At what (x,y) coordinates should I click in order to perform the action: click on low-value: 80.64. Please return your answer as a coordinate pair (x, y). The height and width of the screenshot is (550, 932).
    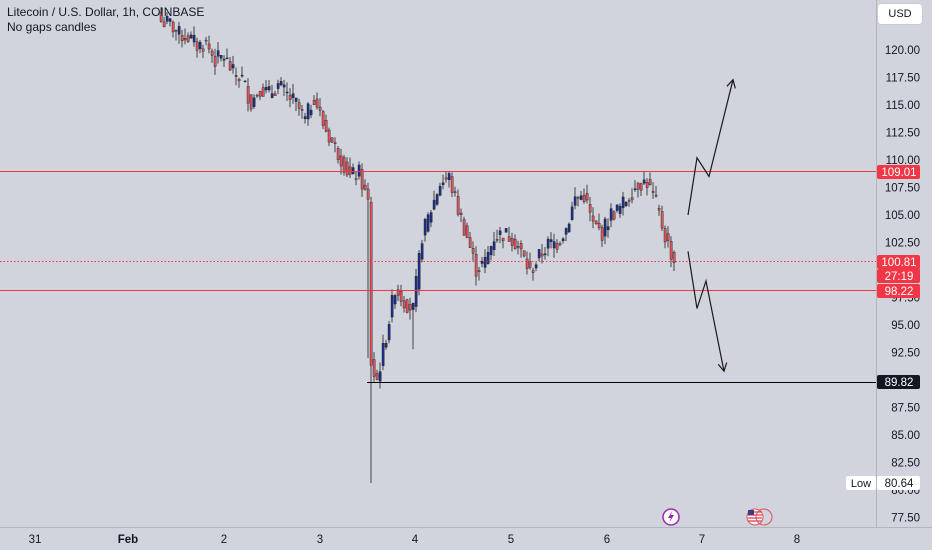
    Looking at the image, I should click on (899, 484).